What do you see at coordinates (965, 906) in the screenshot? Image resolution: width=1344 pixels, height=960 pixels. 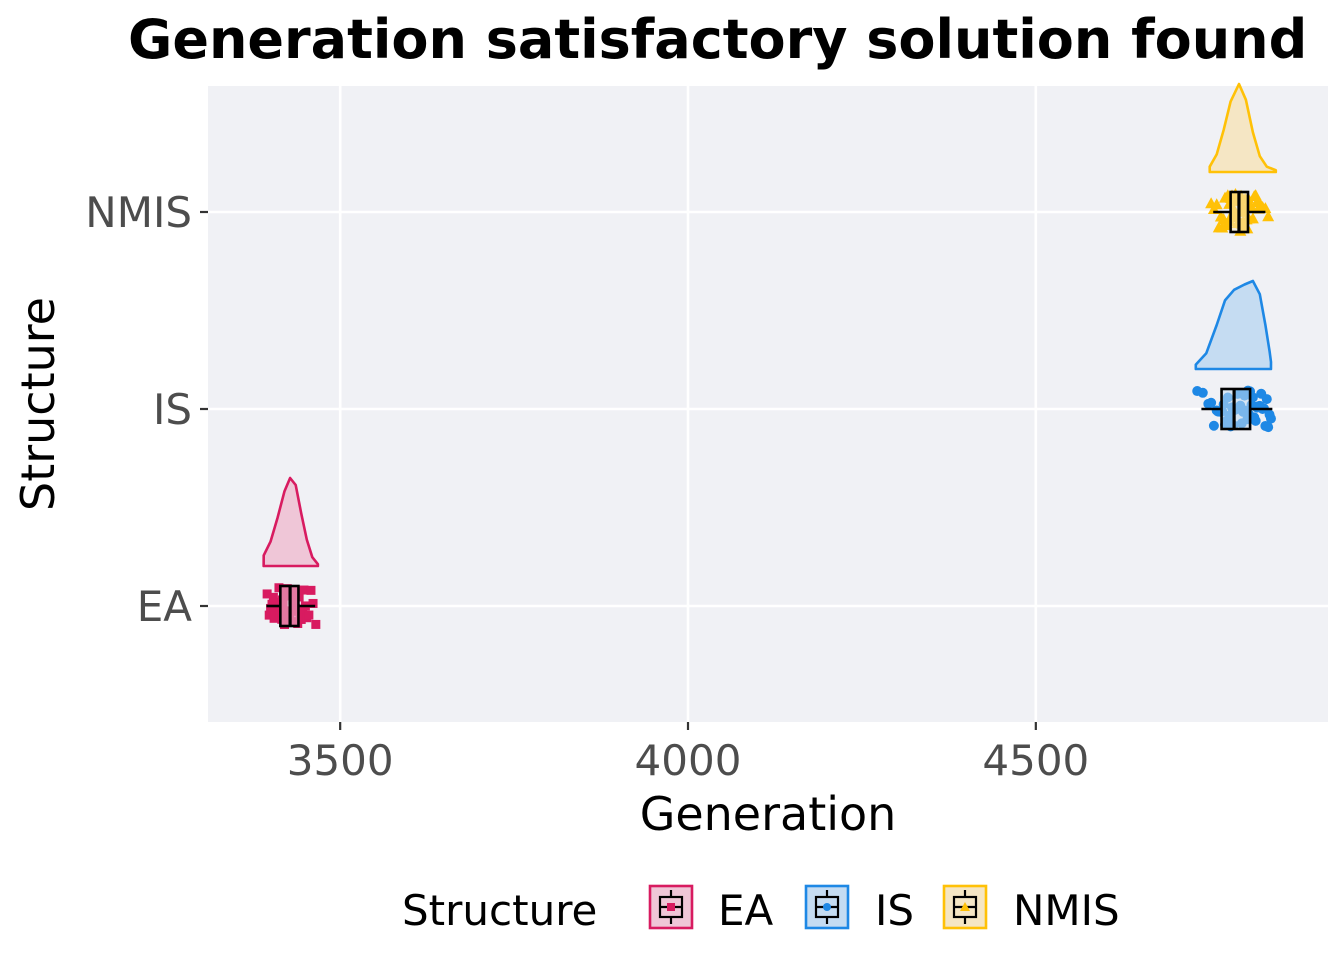 I see `legend-key-marker-nmis` at bounding box center [965, 906].